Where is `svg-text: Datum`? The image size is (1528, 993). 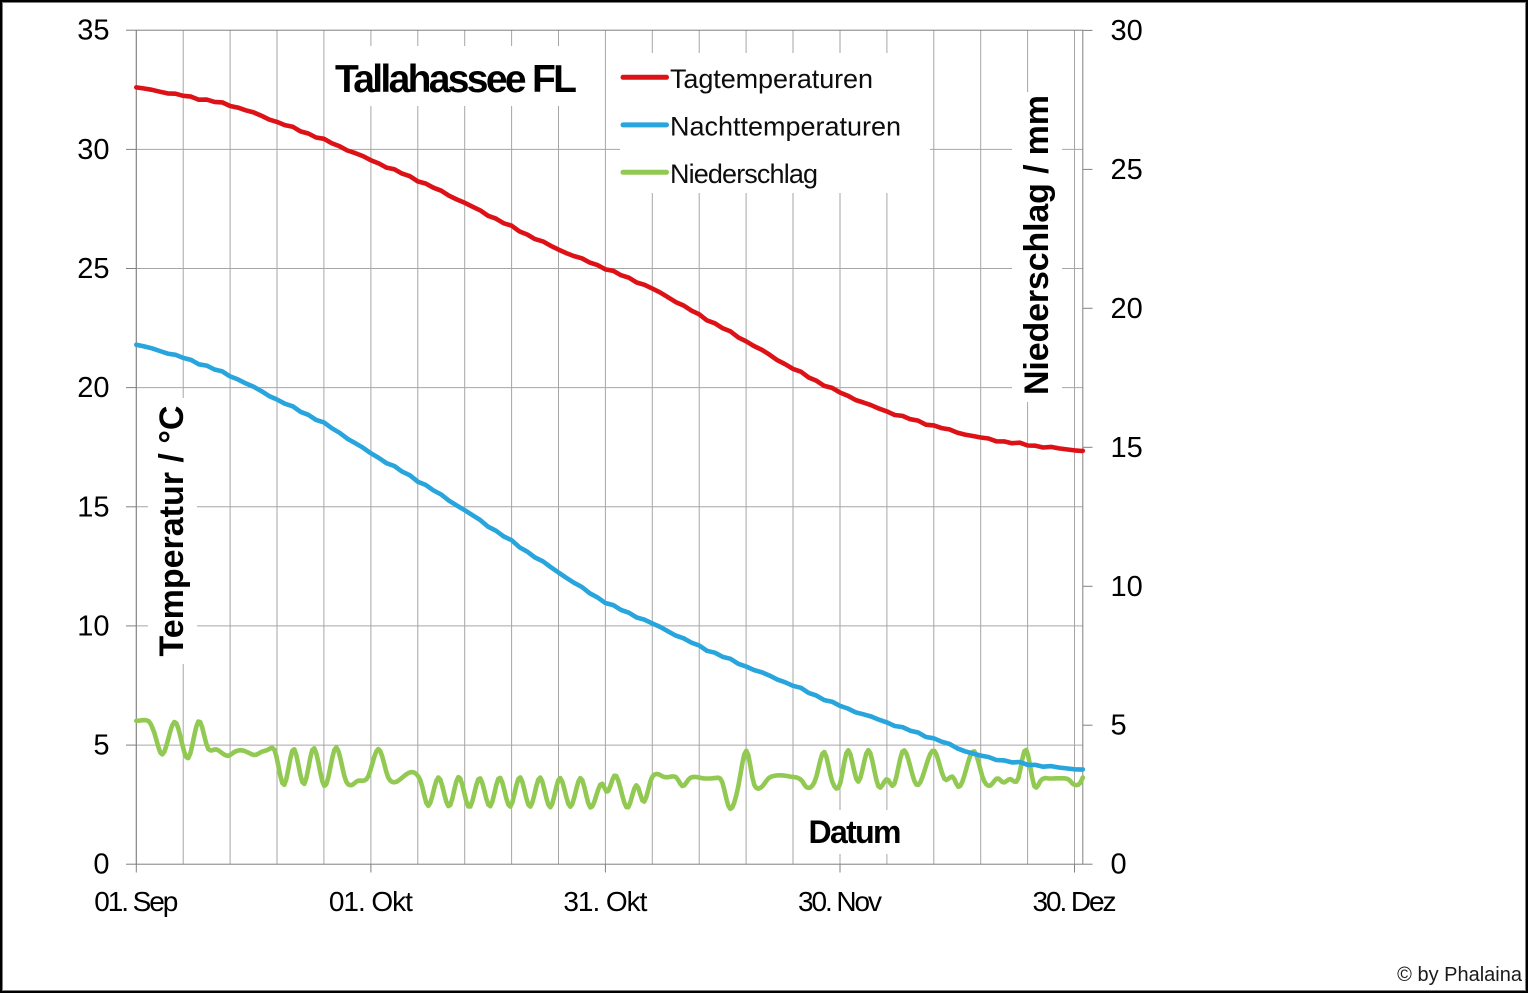
svg-text: Datum is located at coordinates (855, 832).